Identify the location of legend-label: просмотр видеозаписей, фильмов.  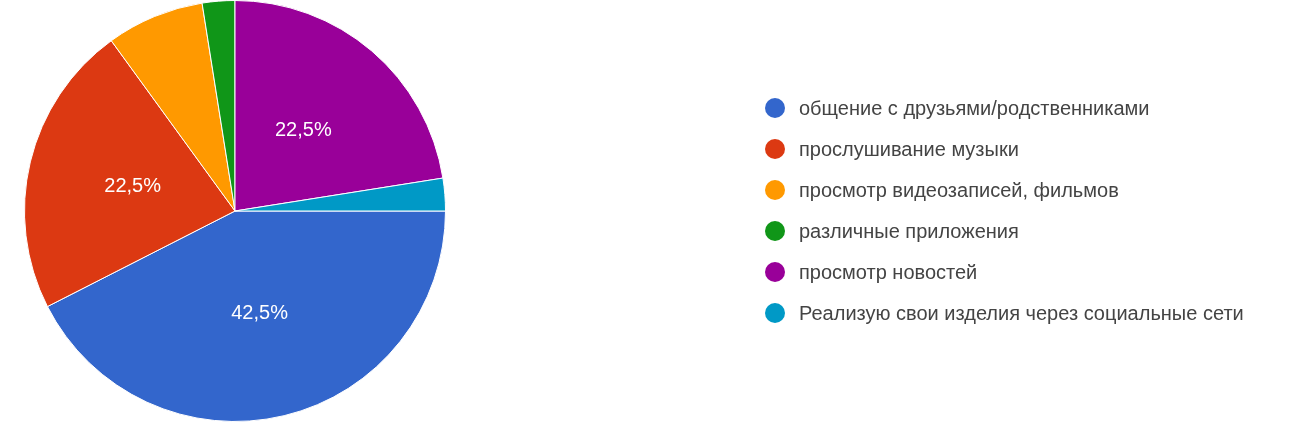
(959, 190).